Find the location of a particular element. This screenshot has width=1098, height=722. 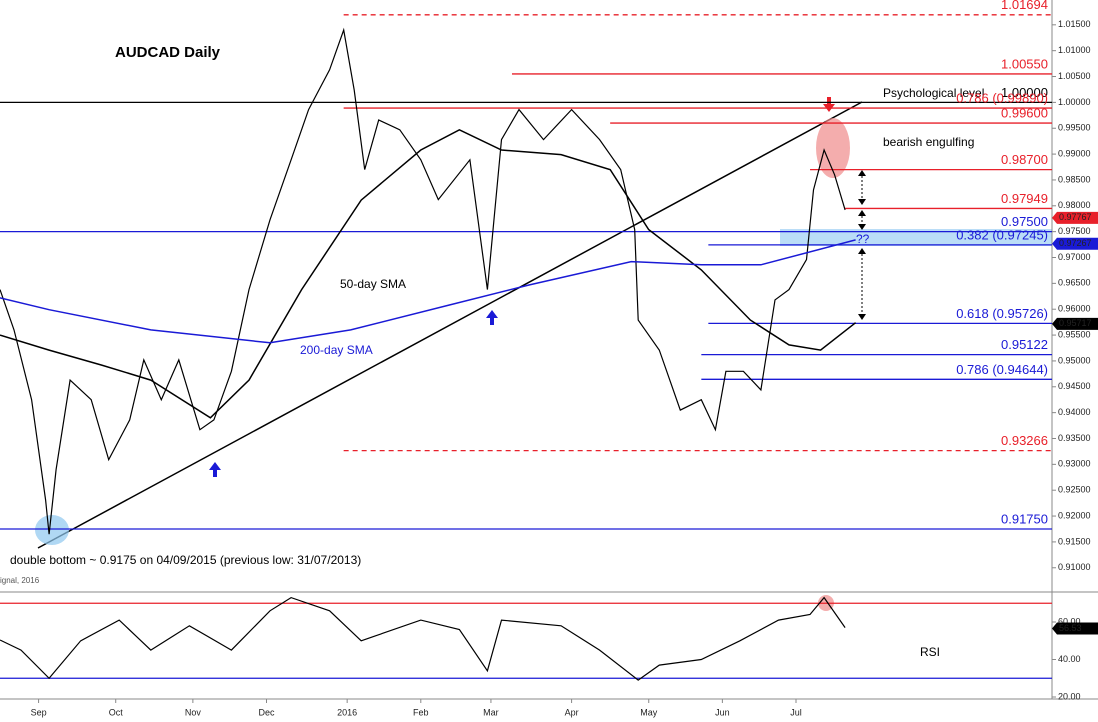

level-label: 0.93266 is located at coordinates (1024, 440).